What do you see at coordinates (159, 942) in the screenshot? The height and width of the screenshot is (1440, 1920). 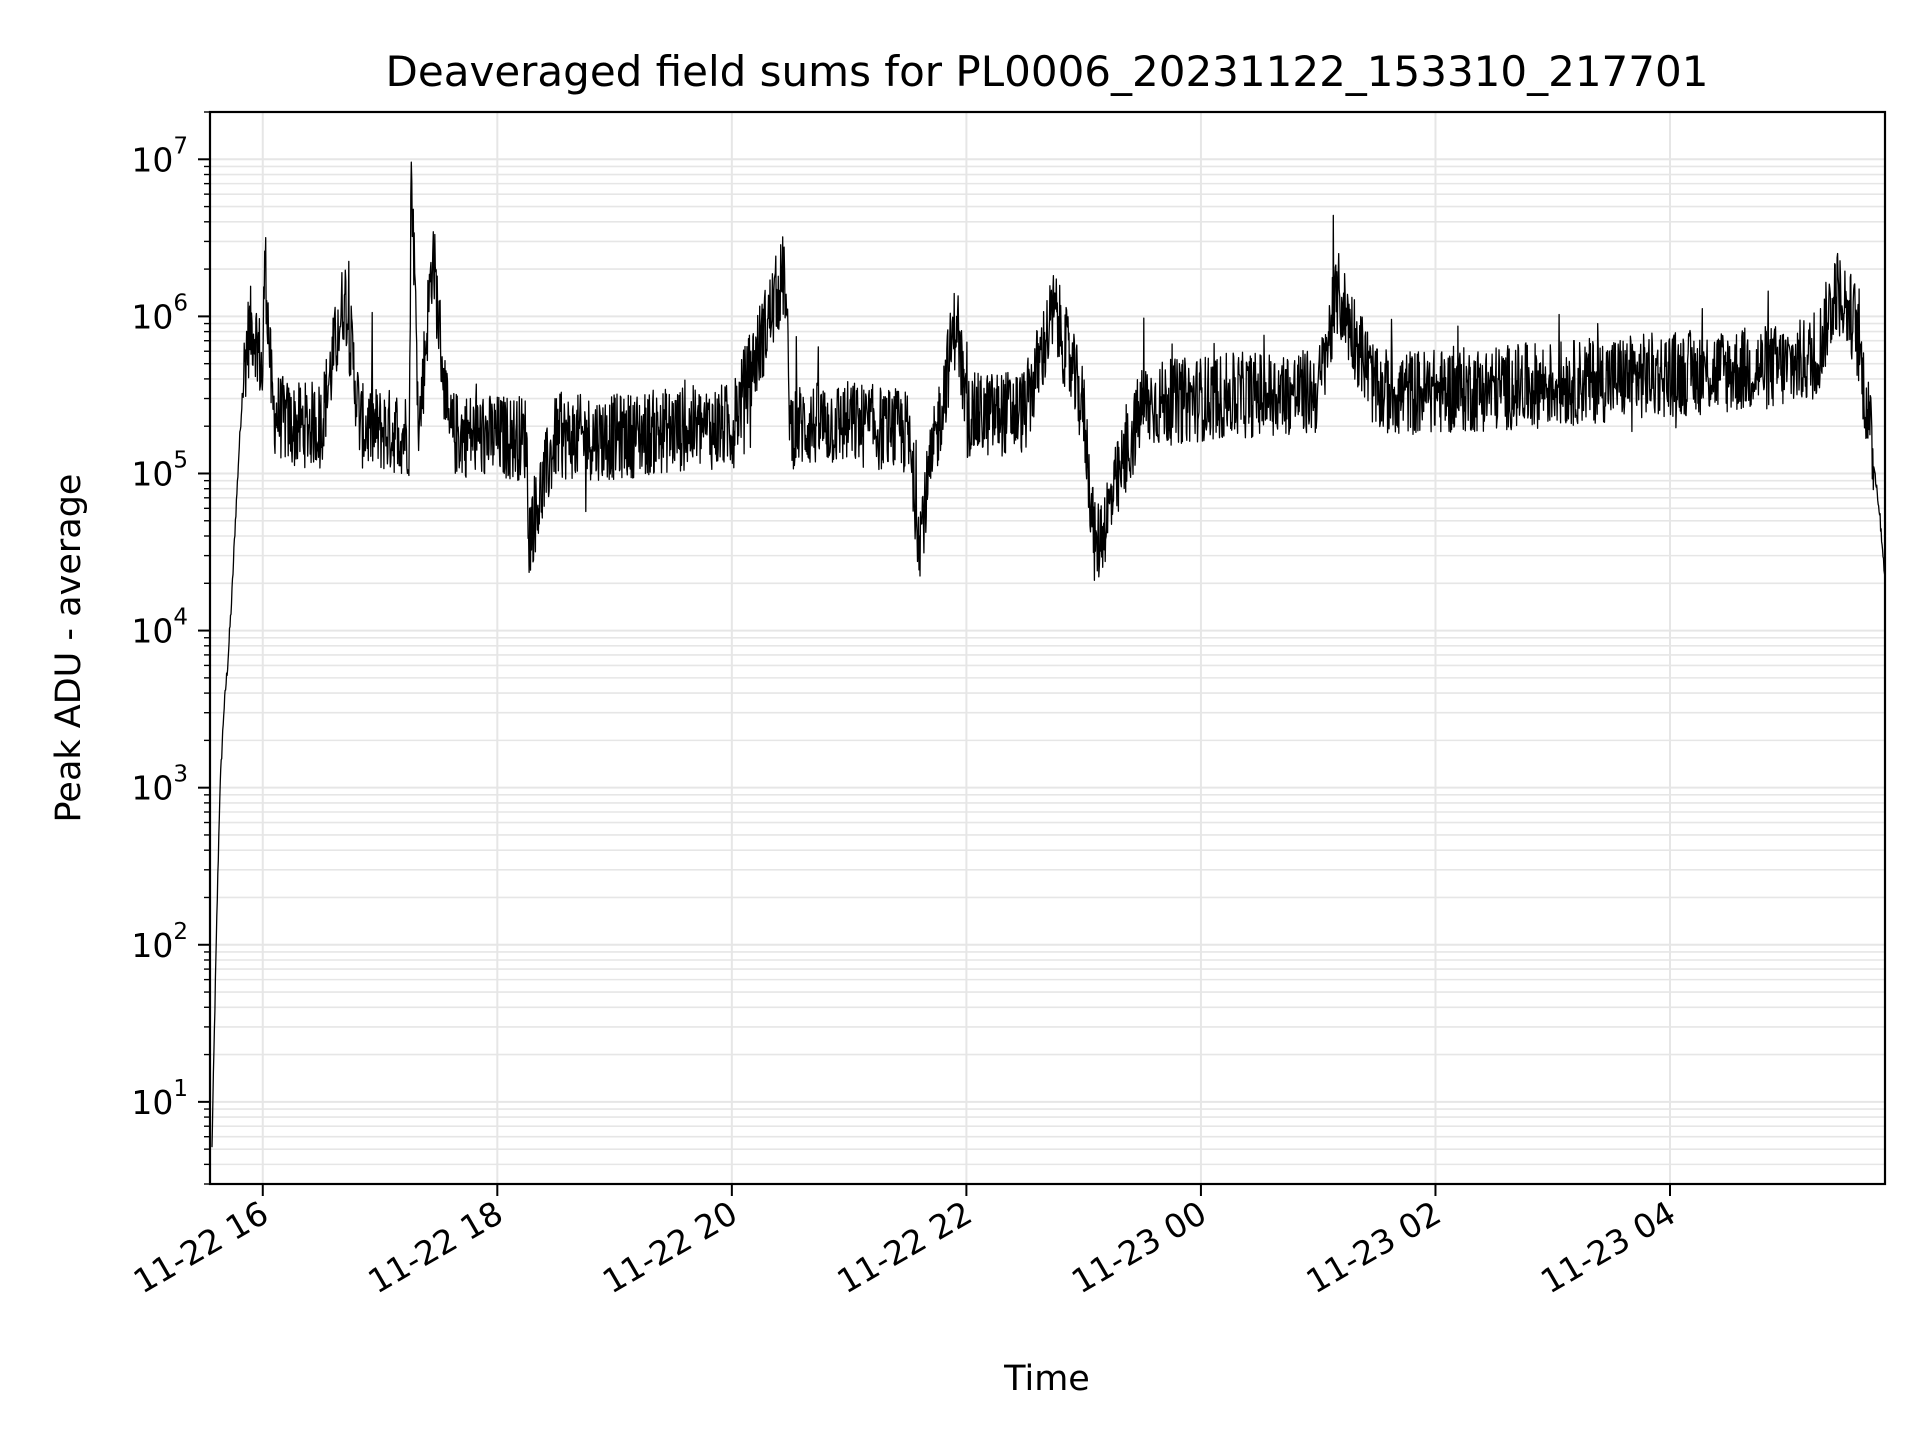 I see `y-tick-label: 10²` at bounding box center [159, 942].